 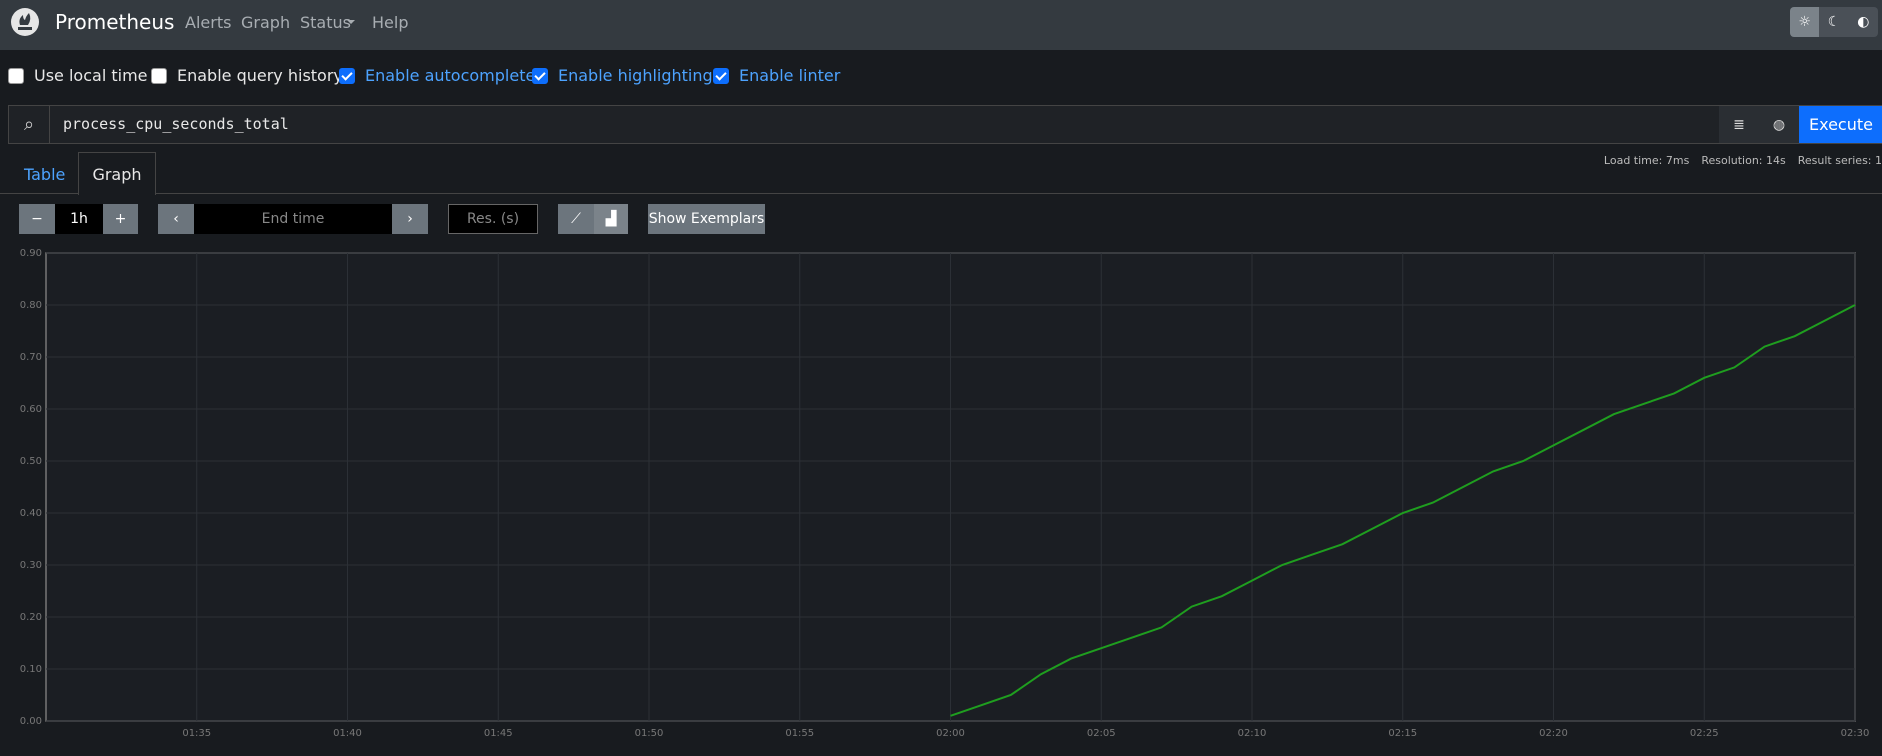 I want to click on tab-border, so click(x=941, y=193).